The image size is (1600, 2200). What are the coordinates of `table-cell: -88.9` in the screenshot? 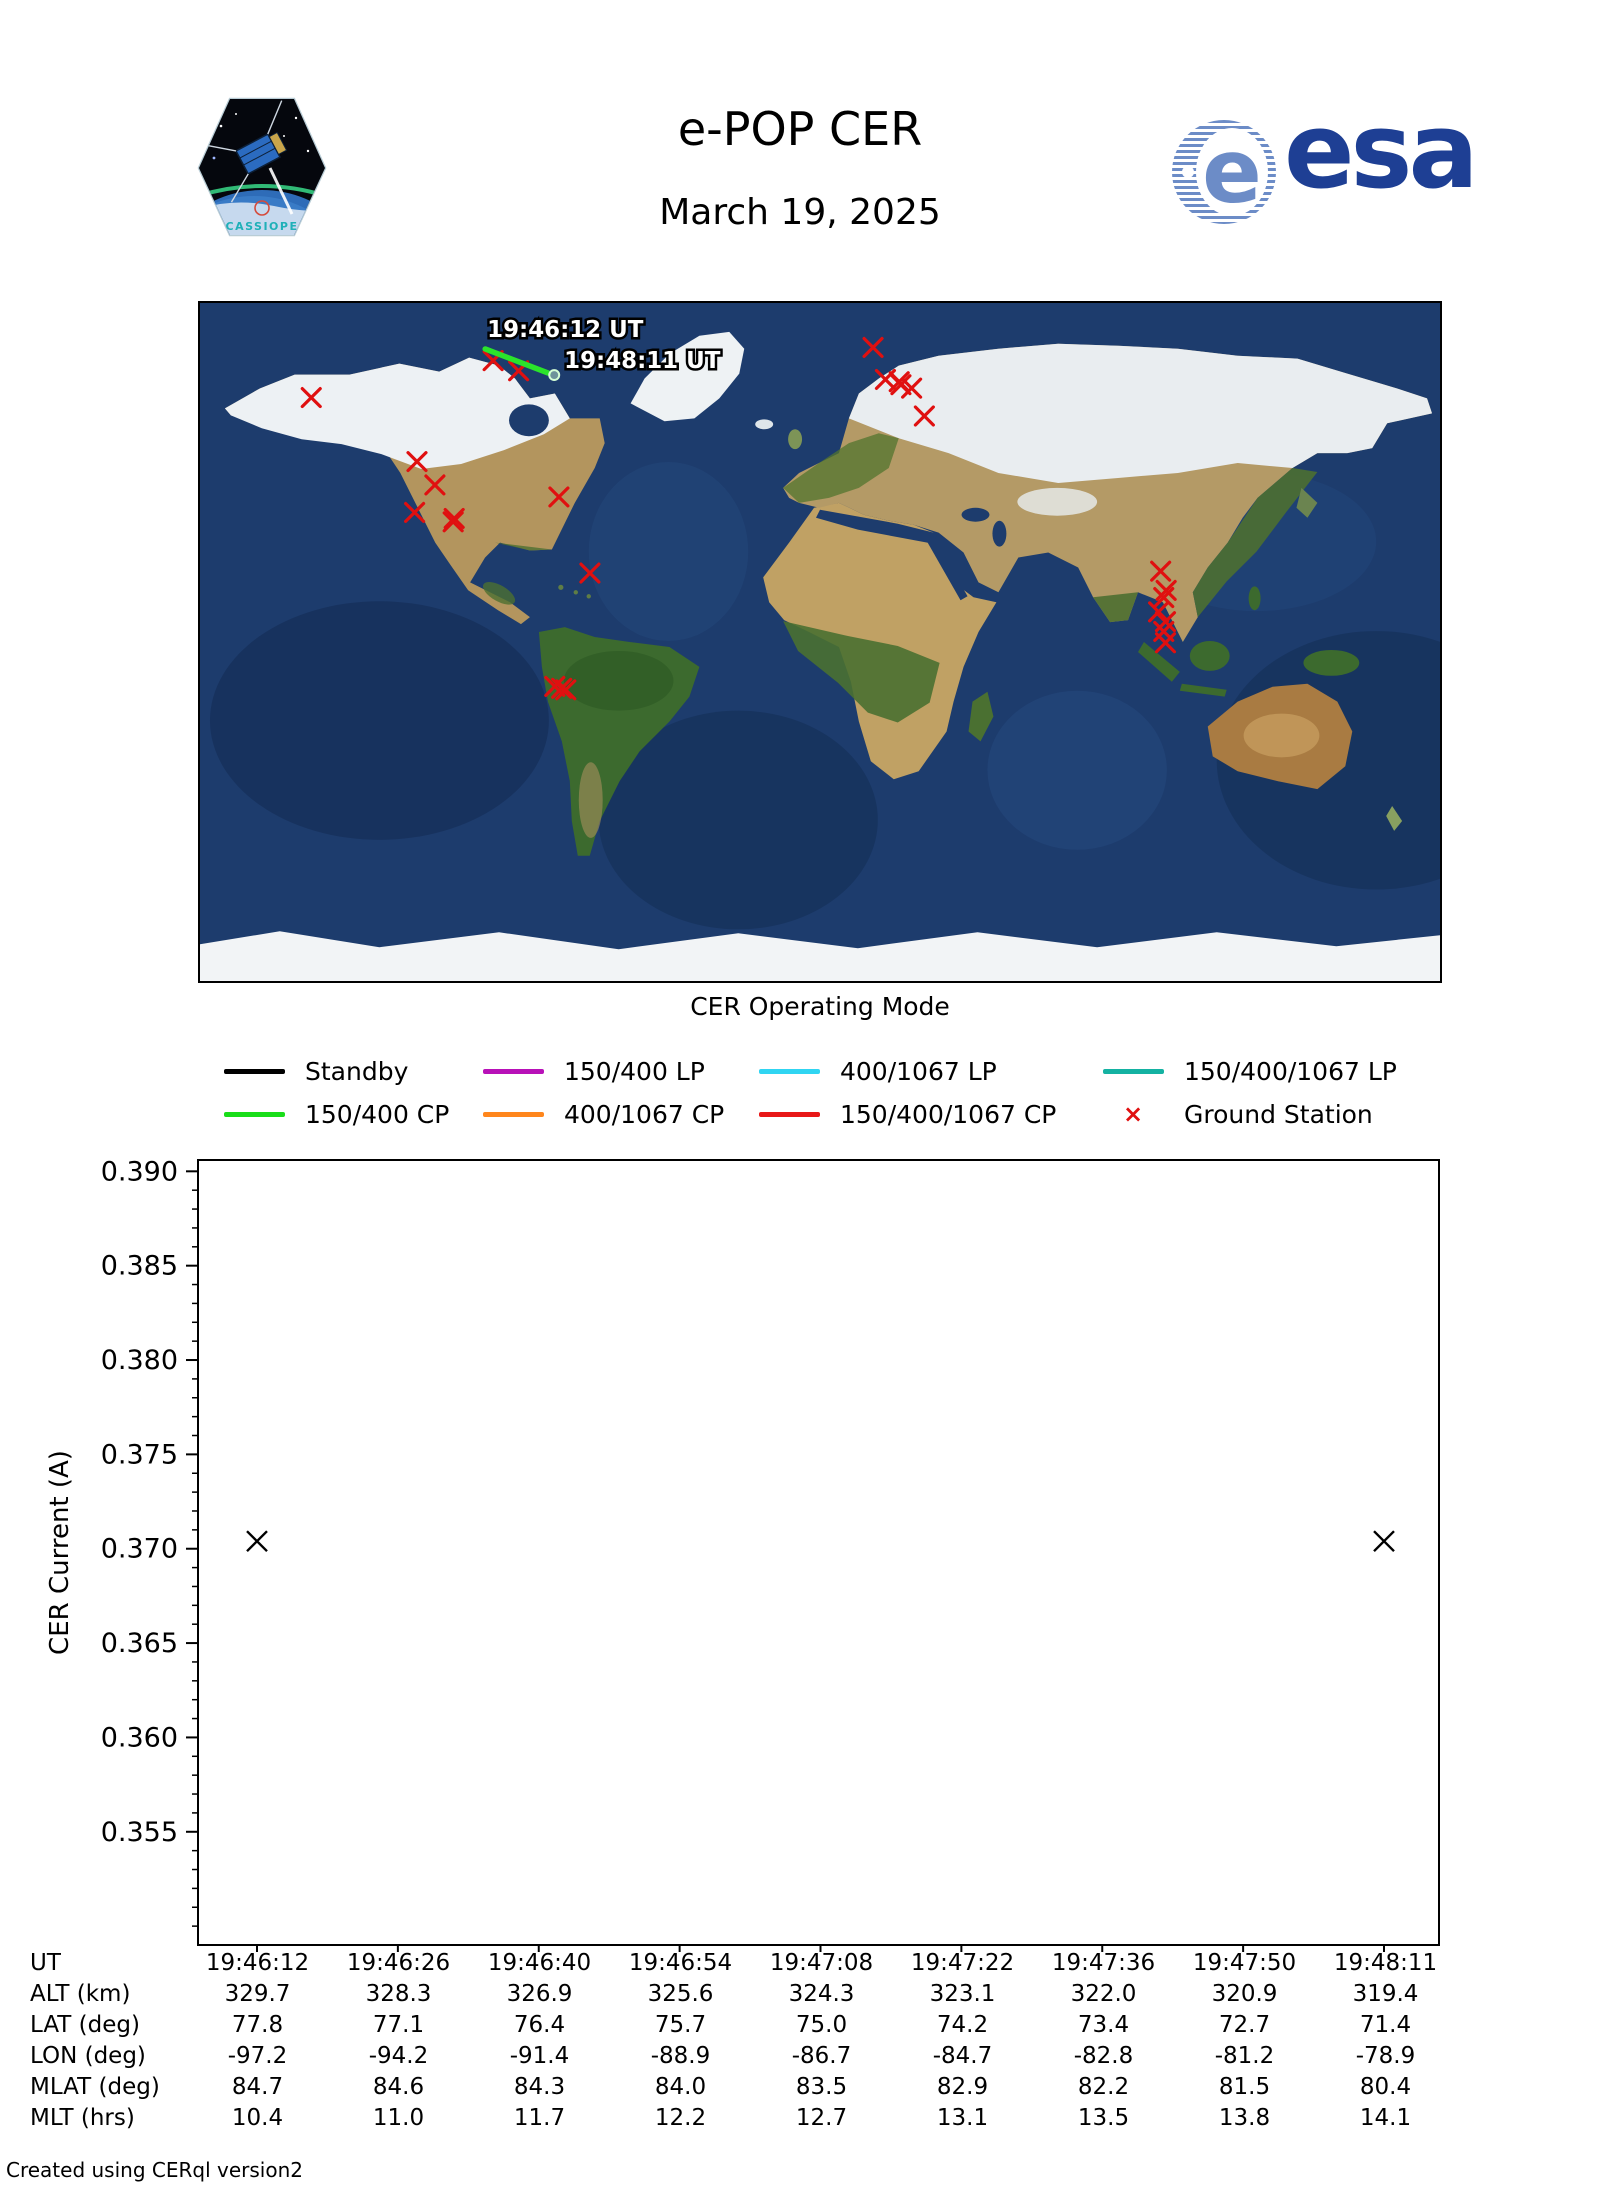 It's located at (680, 2056).